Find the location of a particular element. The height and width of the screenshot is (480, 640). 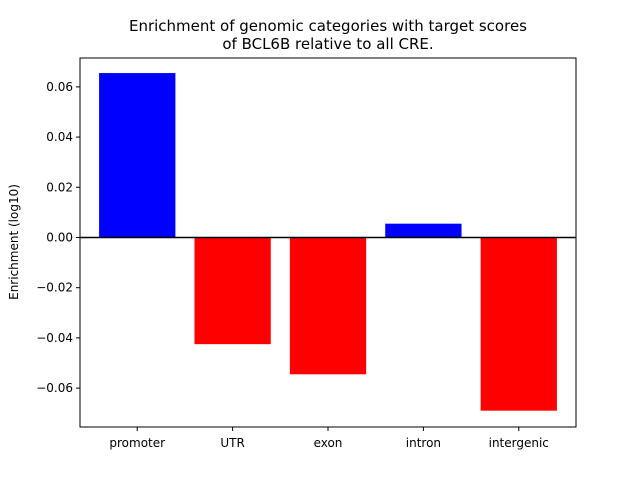

y-tick-label: 0.00 is located at coordinates (59, 237).